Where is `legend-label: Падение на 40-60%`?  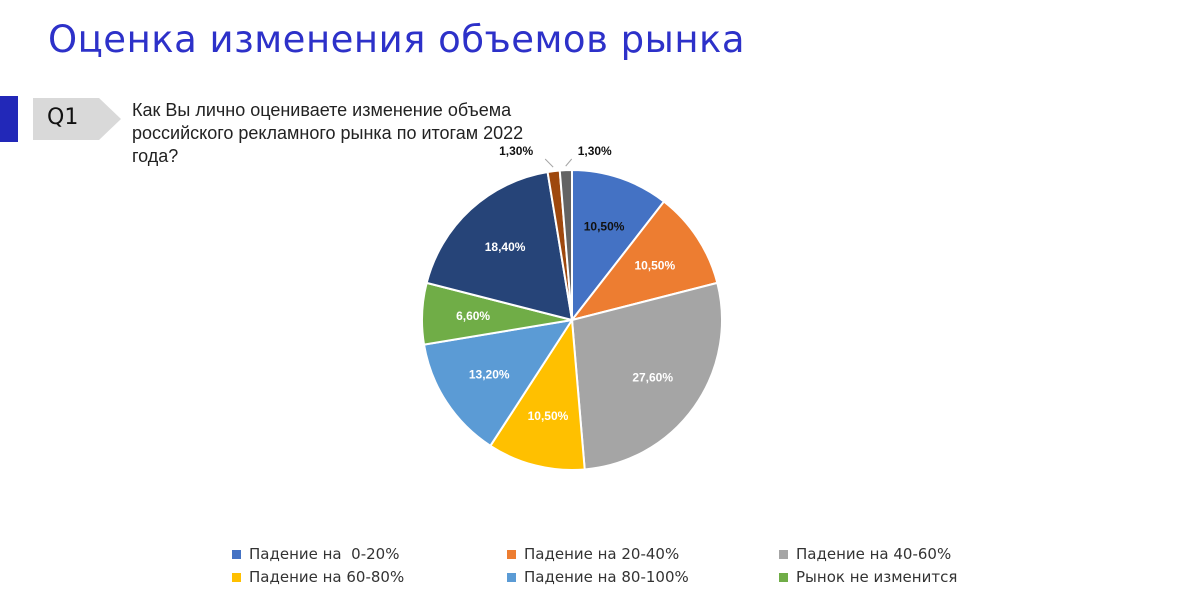
legend-label: Падение на 40-60% is located at coordinates (874, 554).